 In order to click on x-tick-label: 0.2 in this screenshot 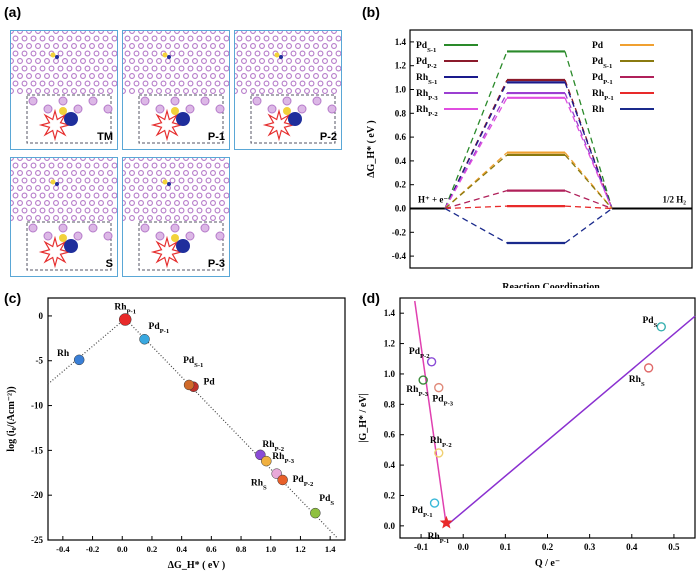, I will do `click(548, 547)`.